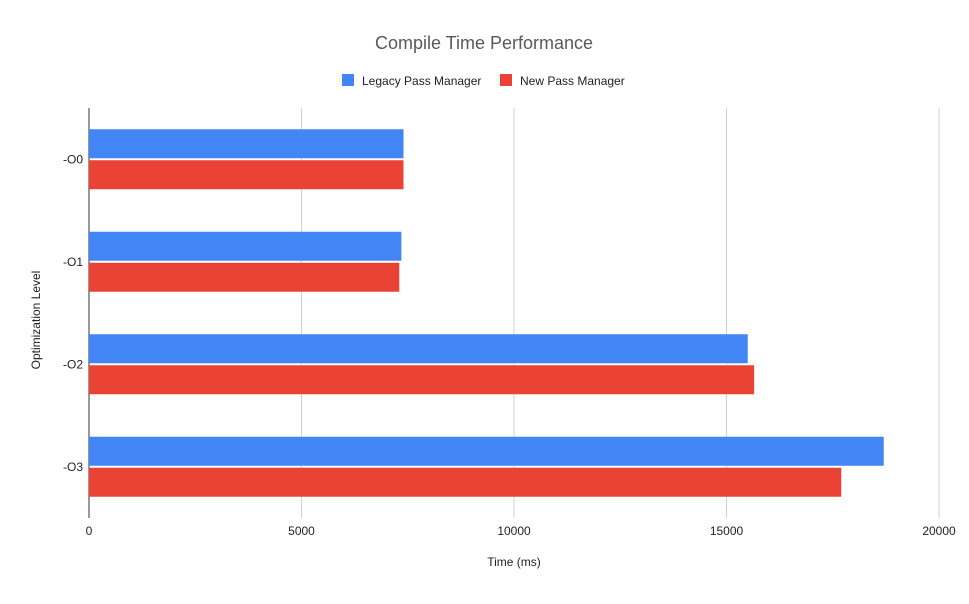 This screenshot has height=604, width=969. I want to click on bar-new-o2, so click(422, 380).